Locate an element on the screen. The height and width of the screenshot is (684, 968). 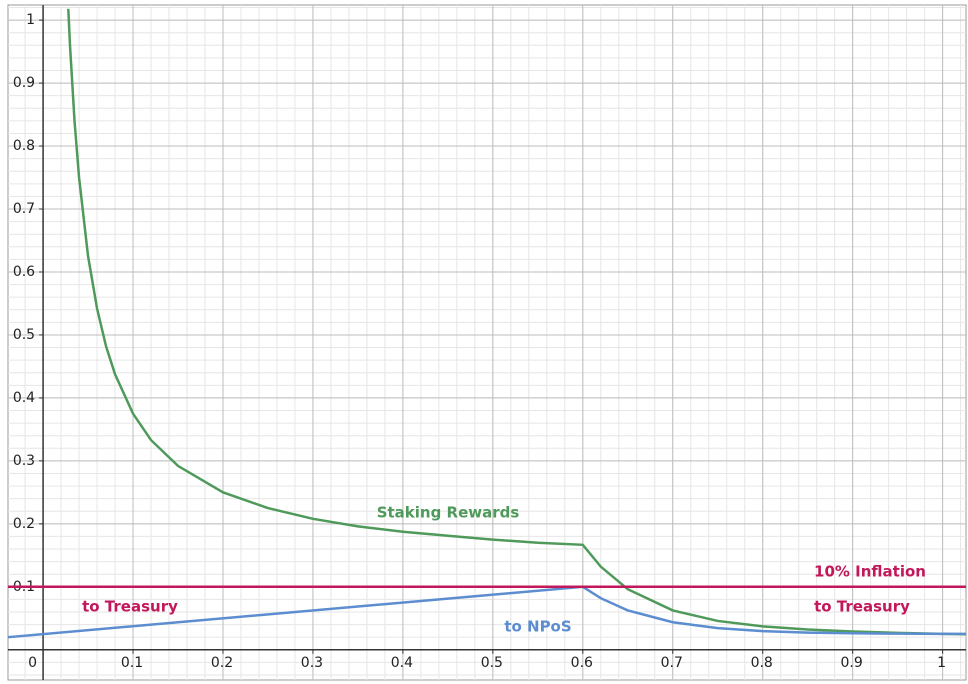
x-tick-label: 0.5 is located at coordinates (492, 663).